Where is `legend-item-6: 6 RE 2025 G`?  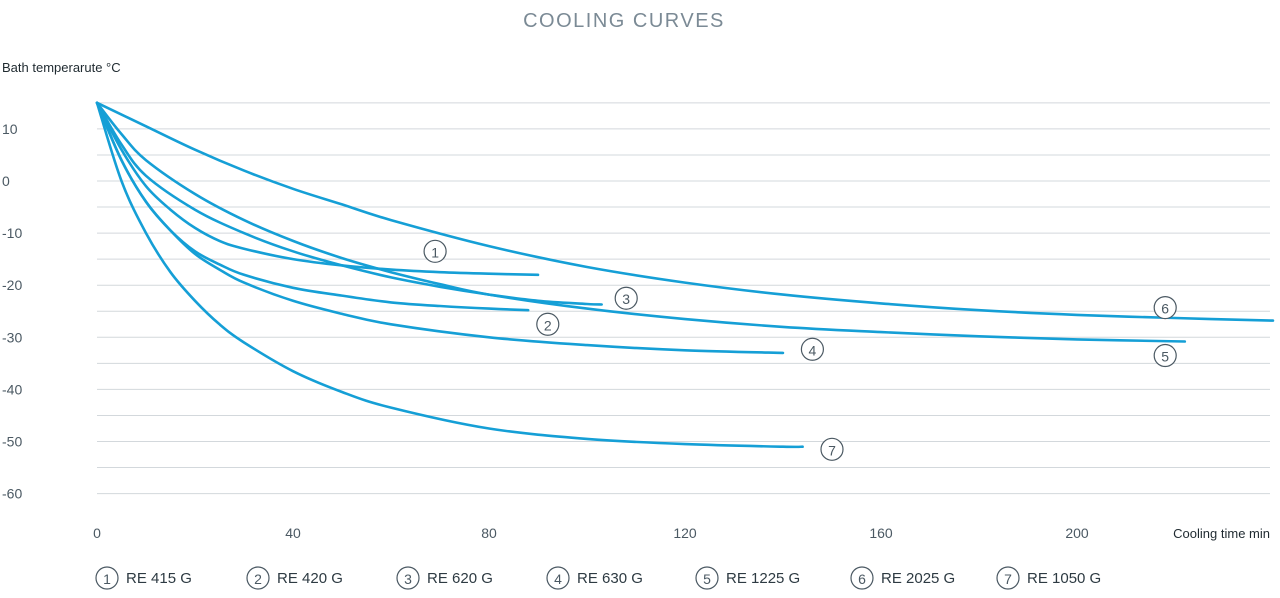 legend-item-6: 6 RE 2025 G is located at coordinates (902, 578).